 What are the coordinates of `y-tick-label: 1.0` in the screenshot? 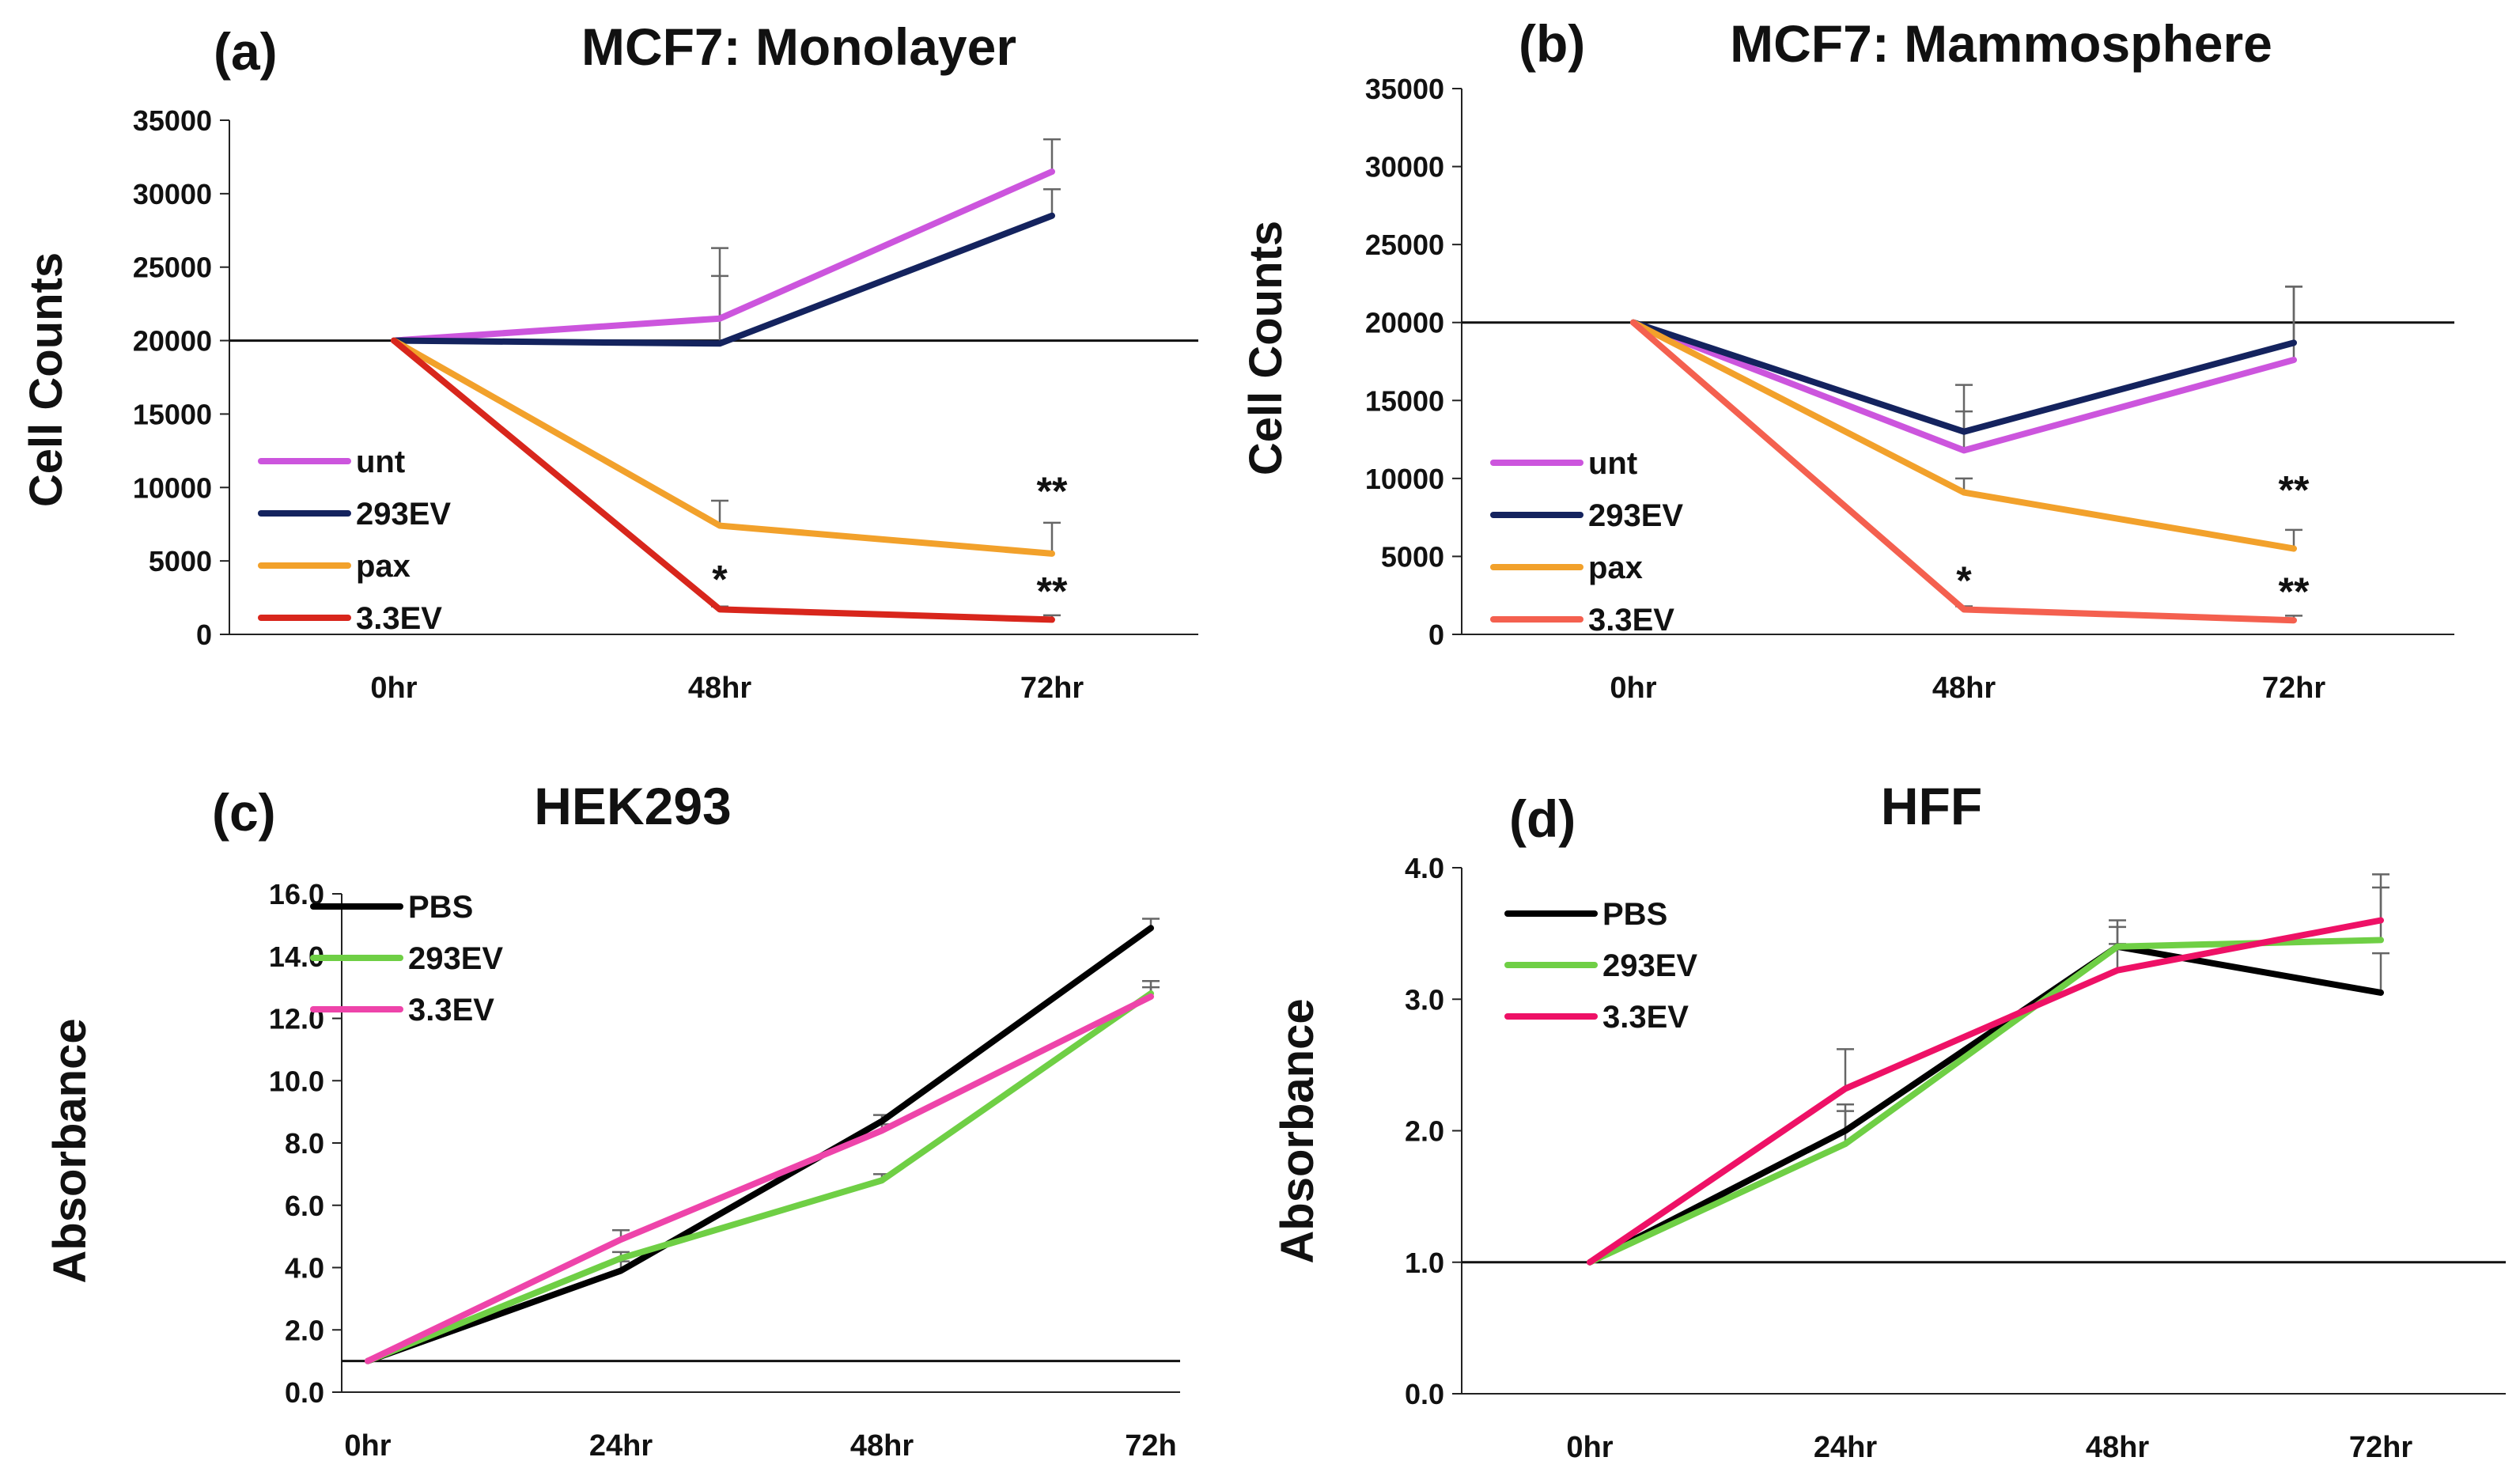 It's located at (1424, 1263).